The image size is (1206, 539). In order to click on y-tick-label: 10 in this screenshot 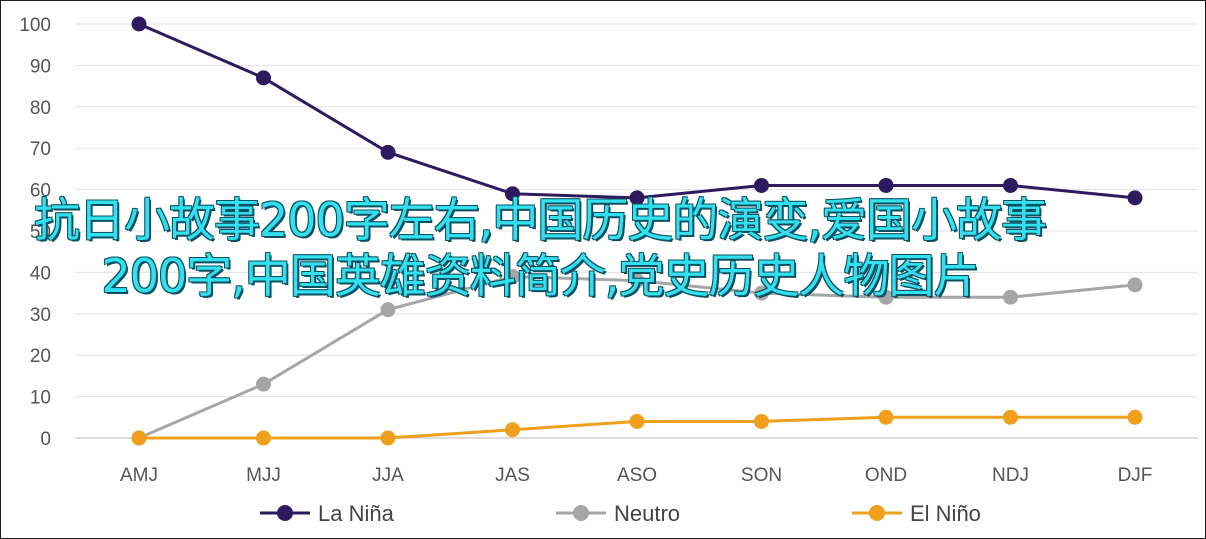, I will do `click(40, 398)`.